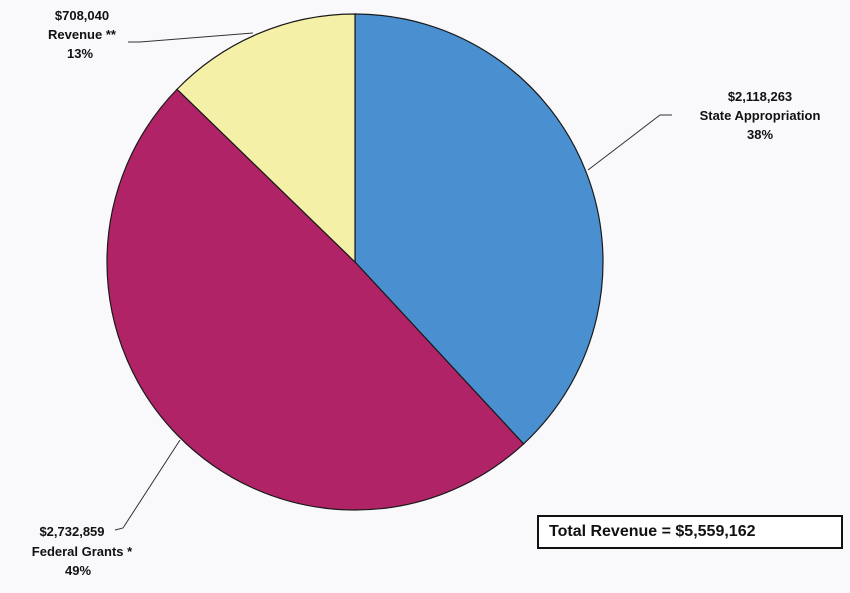 The width and height of the screenshot is (850, 593). I want to click on slice-value-label: $2,732,859, so click(71, 531).